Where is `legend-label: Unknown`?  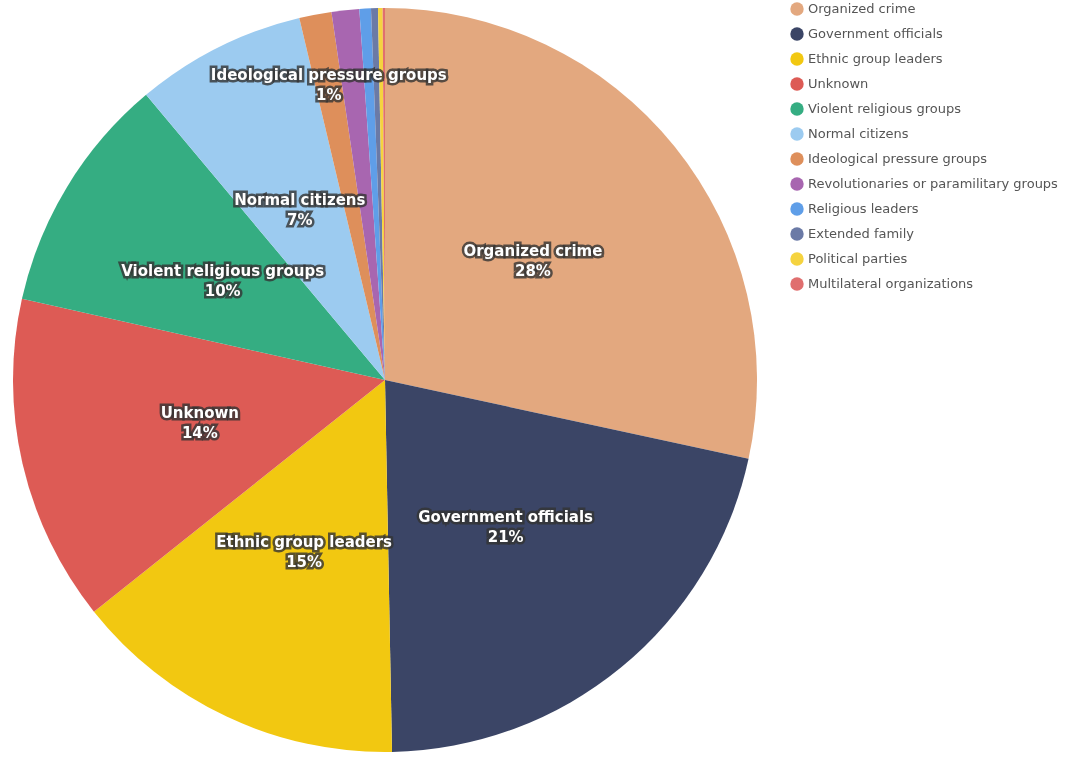 legend-label: Unknown is located at coordinates (838, 83).